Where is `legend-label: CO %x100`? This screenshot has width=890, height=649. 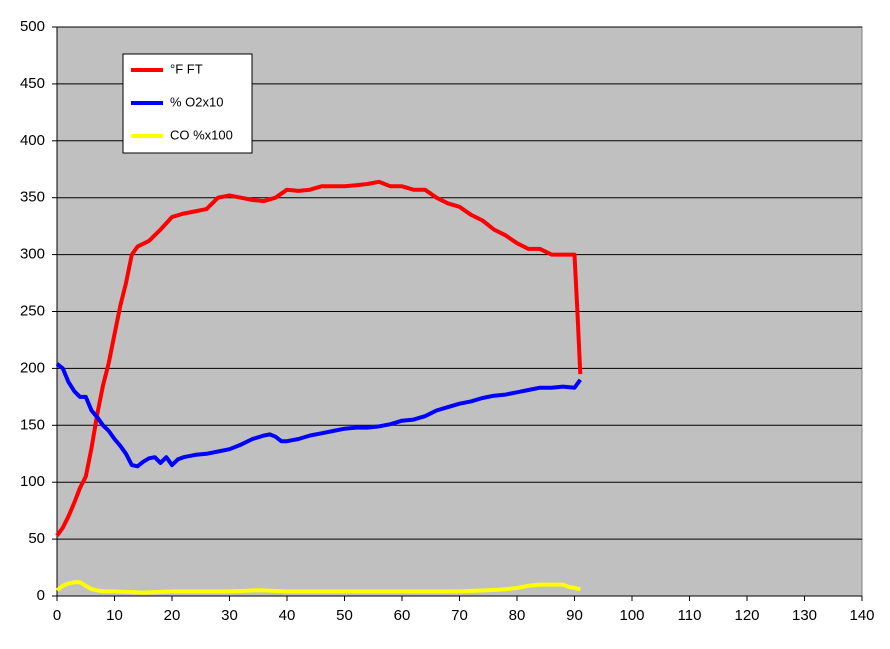
legend-label: CO %x100 is located at coordinates (201, 134).